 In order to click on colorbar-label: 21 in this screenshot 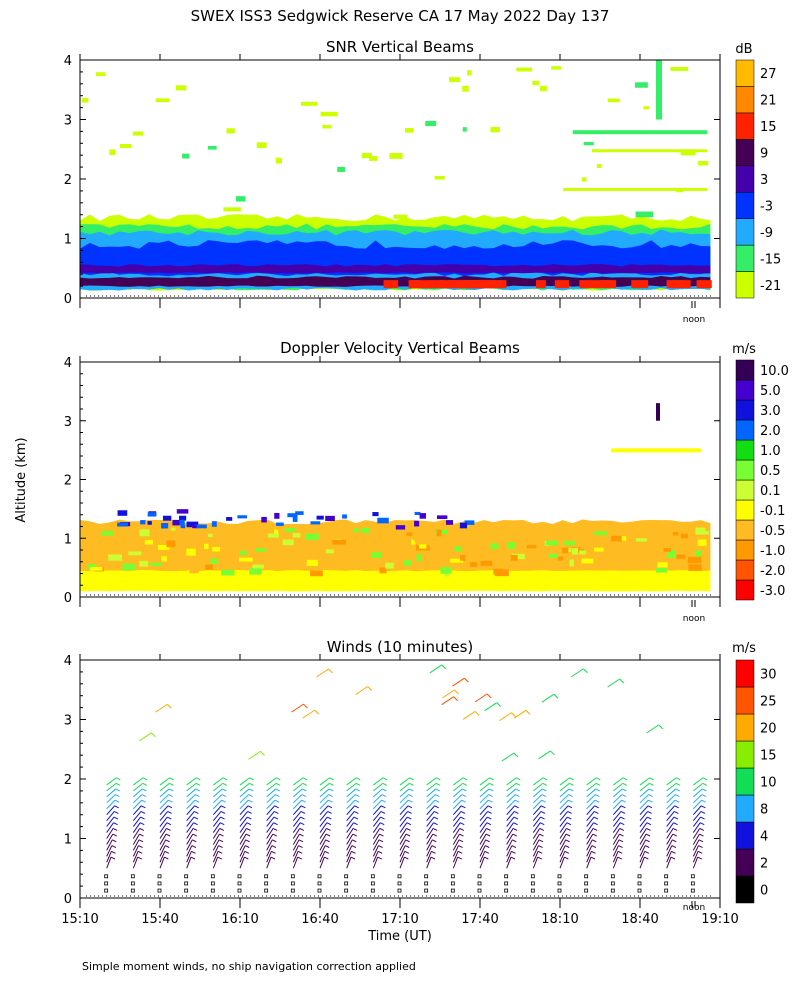, I will do `click(768, 101)`.